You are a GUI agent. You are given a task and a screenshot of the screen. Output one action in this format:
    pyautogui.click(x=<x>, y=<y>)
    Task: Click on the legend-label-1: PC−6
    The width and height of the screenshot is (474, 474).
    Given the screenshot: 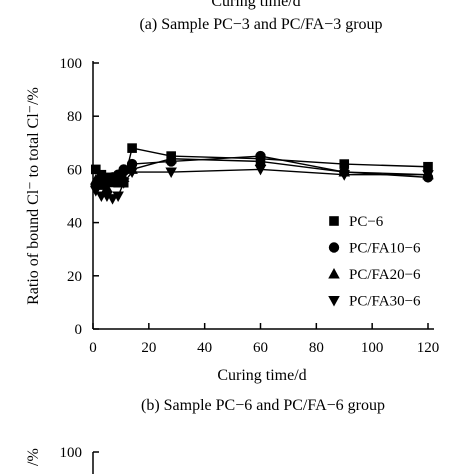 What is the action you would take?
    pyautogui.click(x=366, y=222)
    